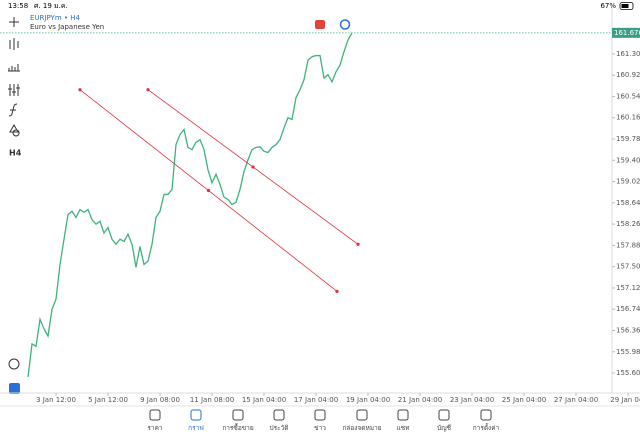 The height and width of the screenshot is (447, 640). I want to click on x-tick-label: 25 Jan 04:00, so click(524, 400).